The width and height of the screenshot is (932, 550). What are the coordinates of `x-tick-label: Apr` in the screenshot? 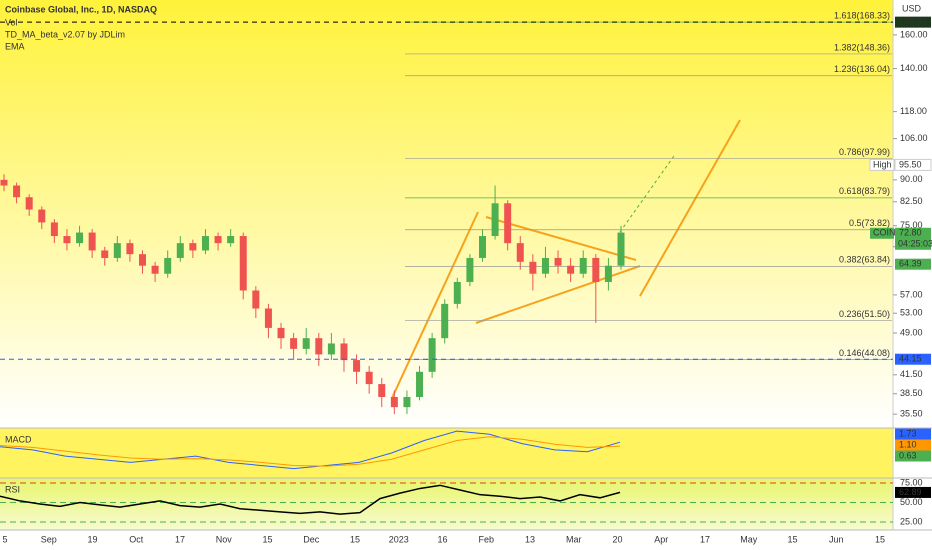 It's located at (661, 539).